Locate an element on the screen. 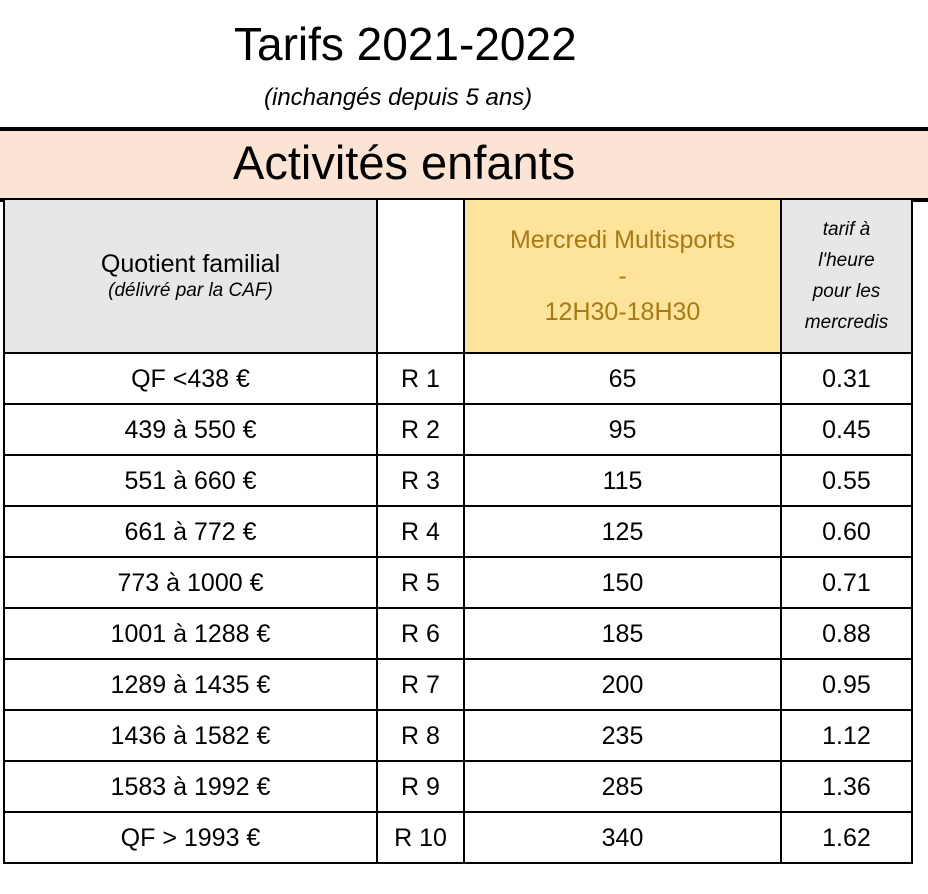 Image resolution: width=928 pixels, height=894 pixels. cell-price: 340 is located at coordinates (622, 837).